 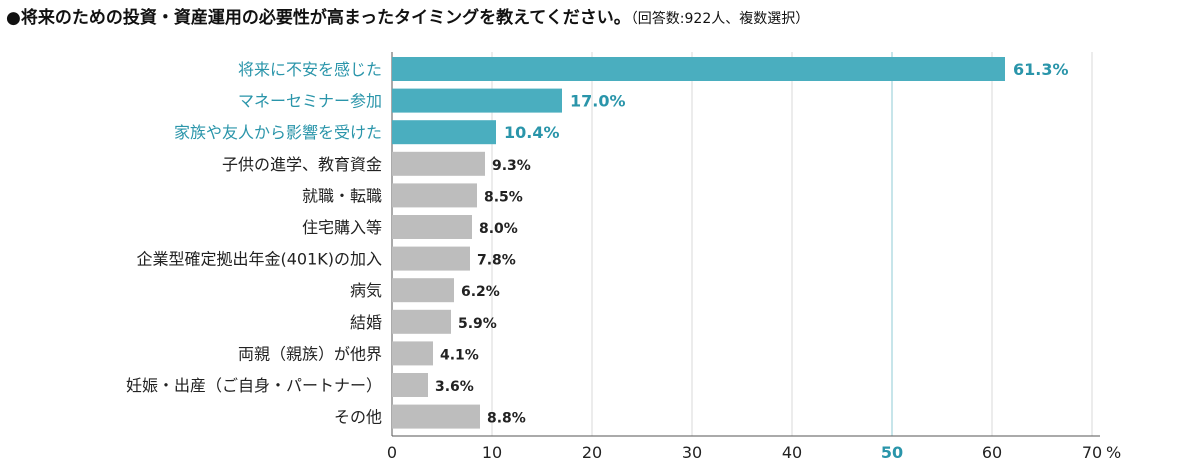 What do you see at coordinates (366, 322) in the screenshot?
I see `category-label: 結婚` at bounding box center [366, 322].